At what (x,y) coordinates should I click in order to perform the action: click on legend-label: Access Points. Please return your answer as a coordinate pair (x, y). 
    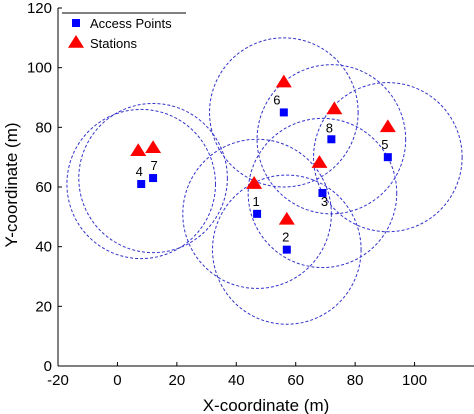
    Looking at the image, I should click on (131, 23).